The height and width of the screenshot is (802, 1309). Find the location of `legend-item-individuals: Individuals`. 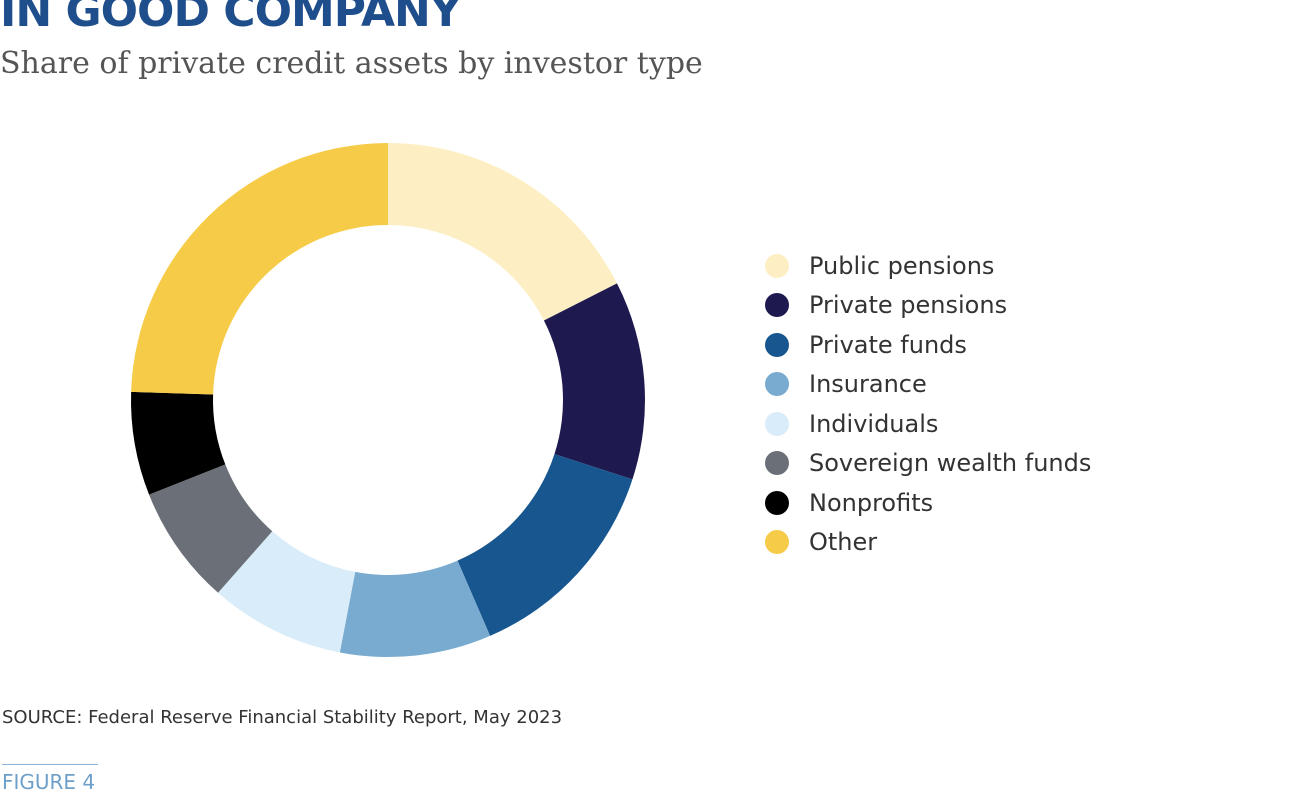

legend-item-individuals: Individuals is located at coordinates (928, 424).